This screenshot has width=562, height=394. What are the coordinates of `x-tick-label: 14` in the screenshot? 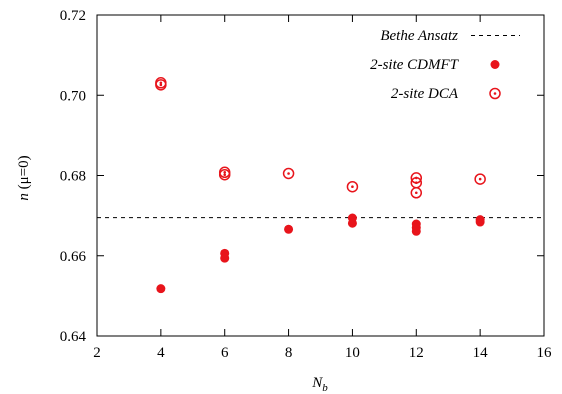 It's located at (481, 353).